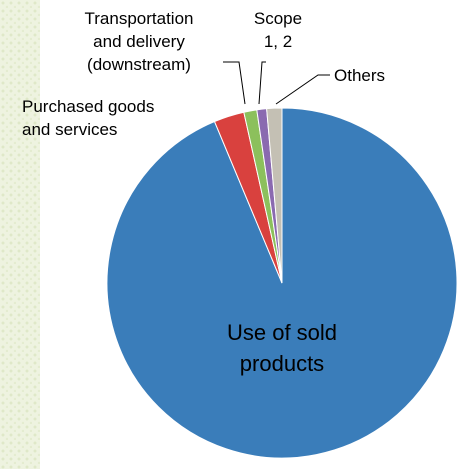  What do you see at coordinates (282, 348) in the screenshot?
I see `slice-label-use-of-sold-products: Use of sold products` at bounding box center [282, 348].